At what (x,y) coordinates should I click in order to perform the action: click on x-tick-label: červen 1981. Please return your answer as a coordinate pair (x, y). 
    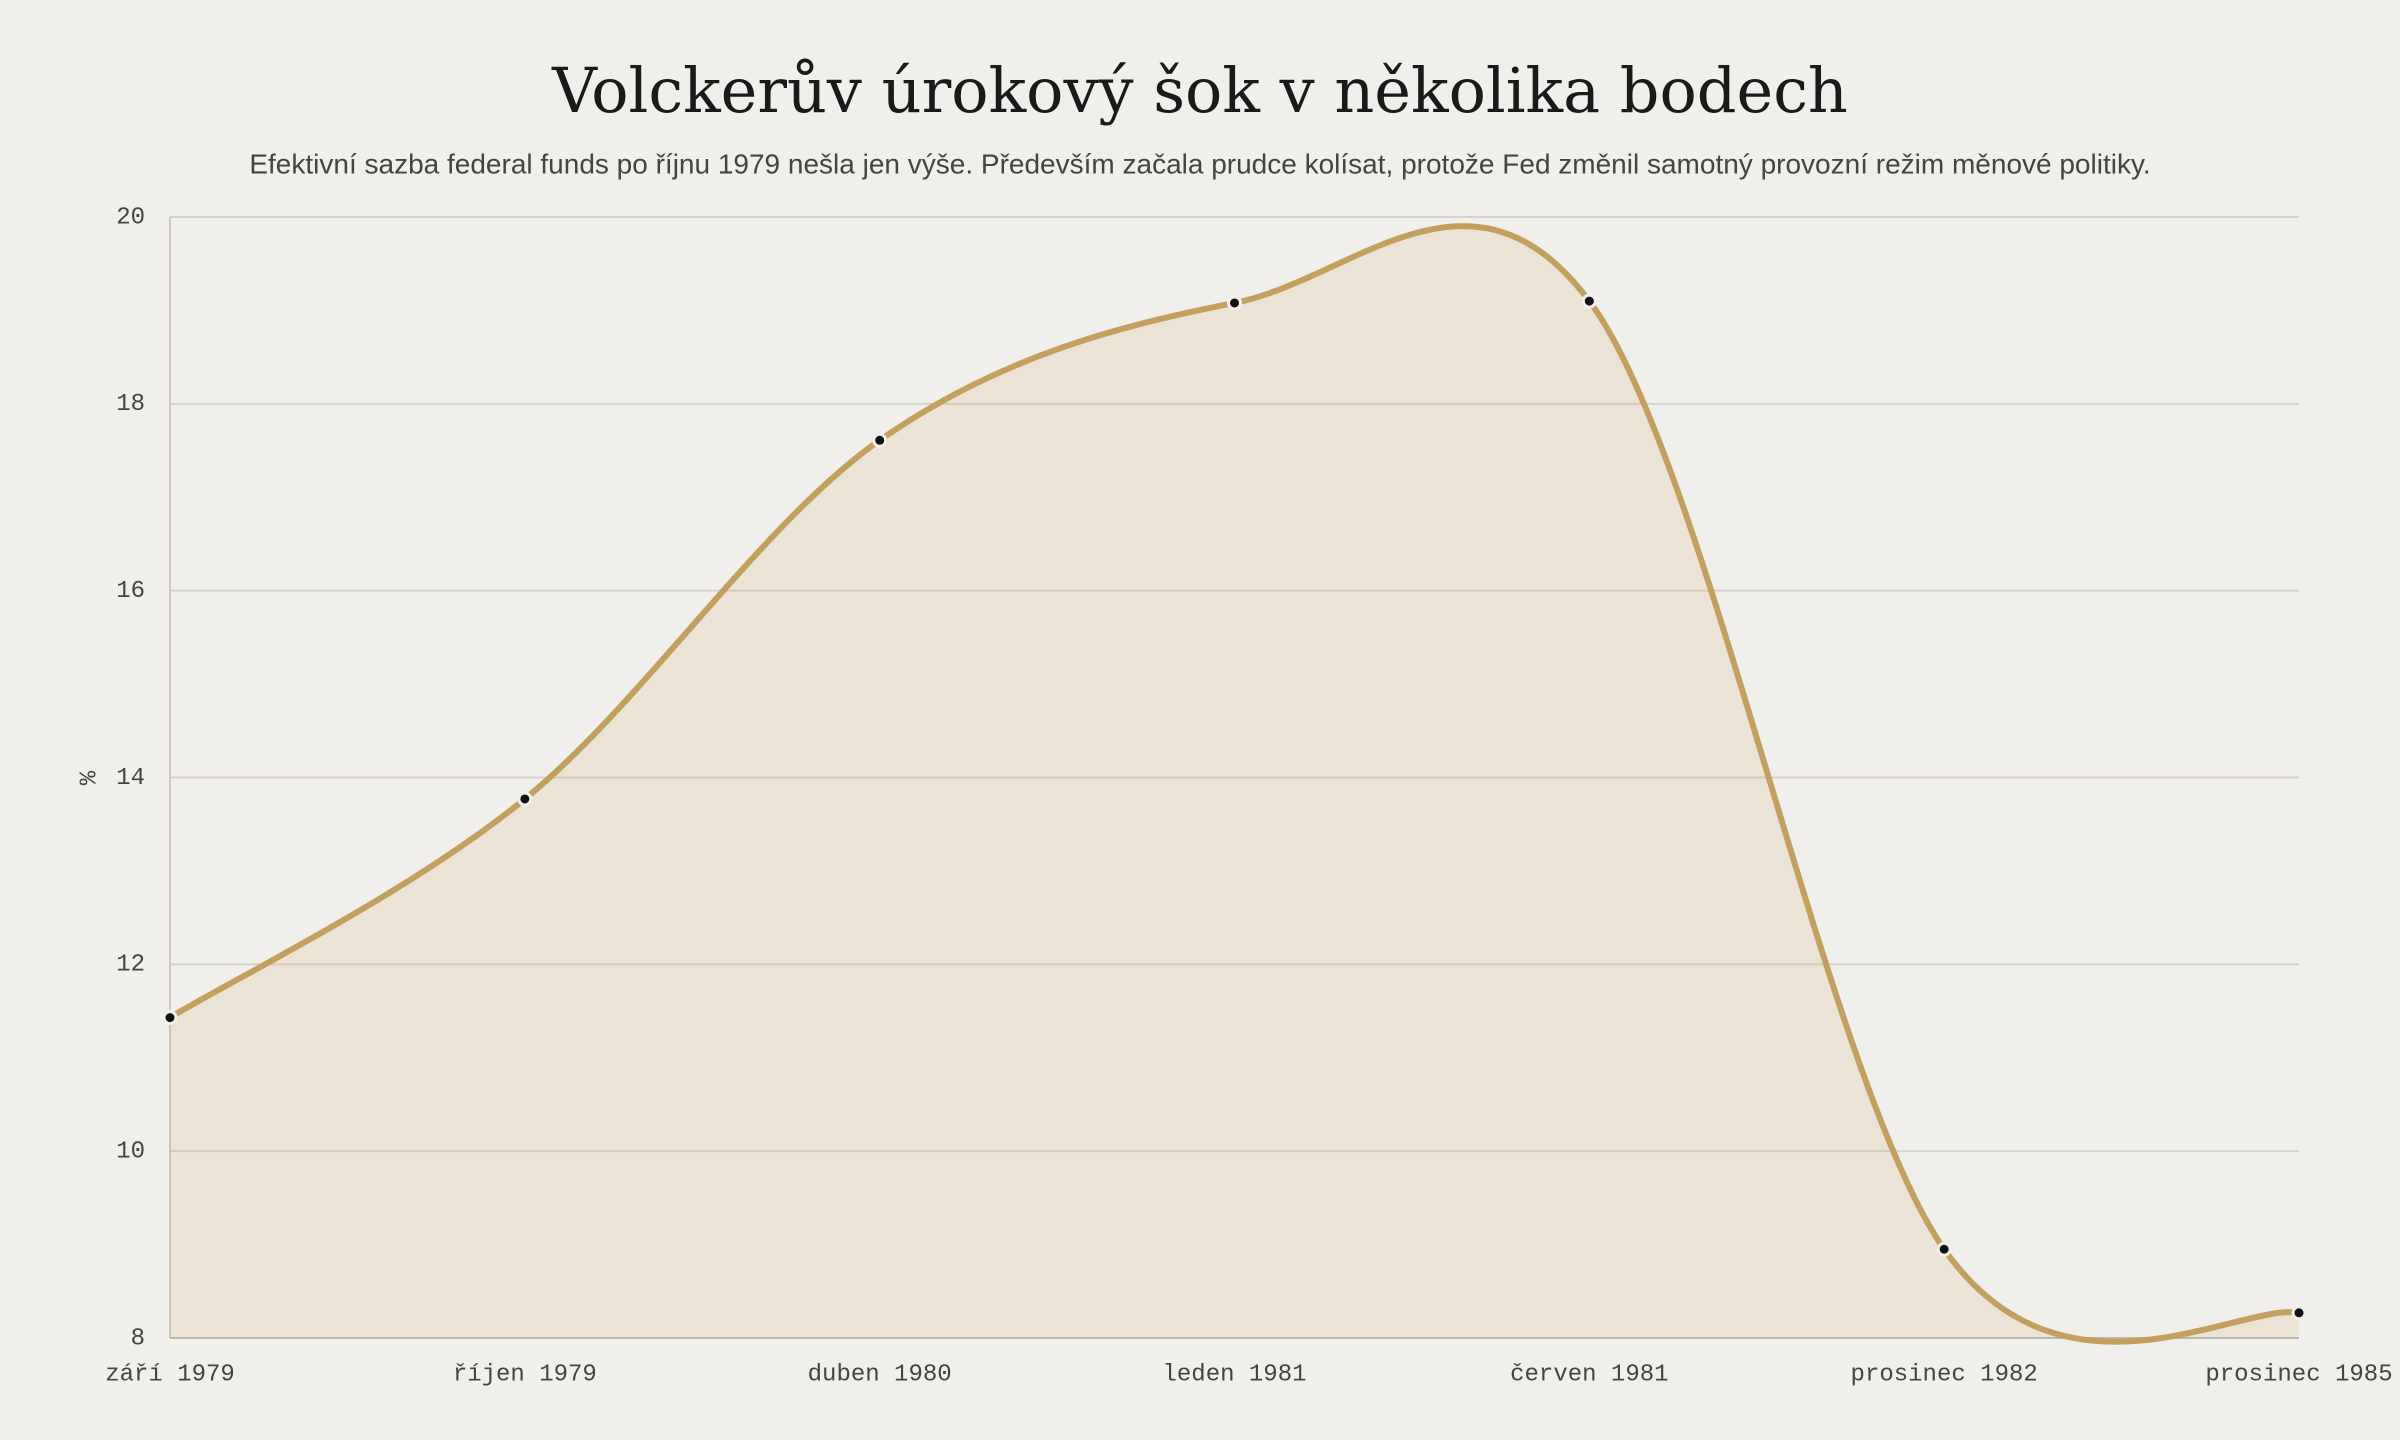
    Looking at the image, I should click on (1589, 1374).